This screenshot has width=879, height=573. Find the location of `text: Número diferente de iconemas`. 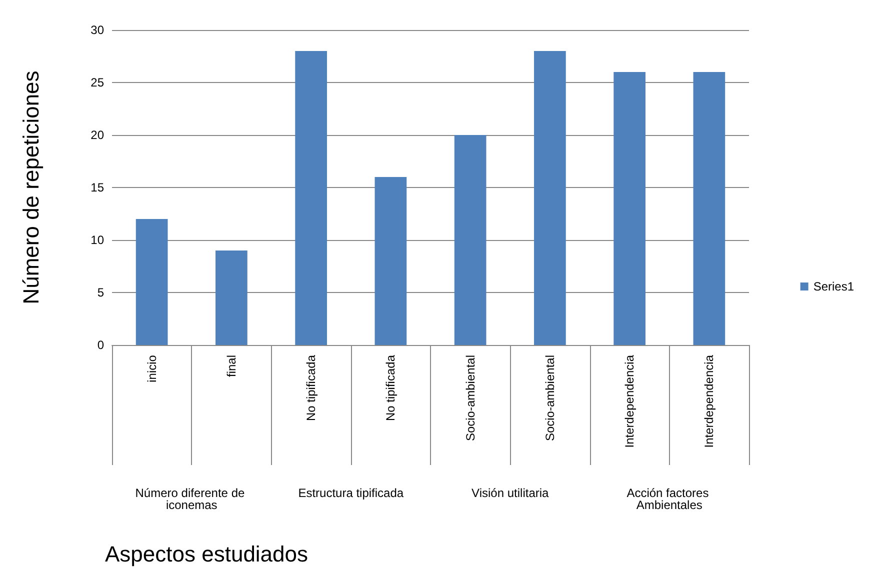

text: Número diferente de iconemas is located at coordinates (191, 499).